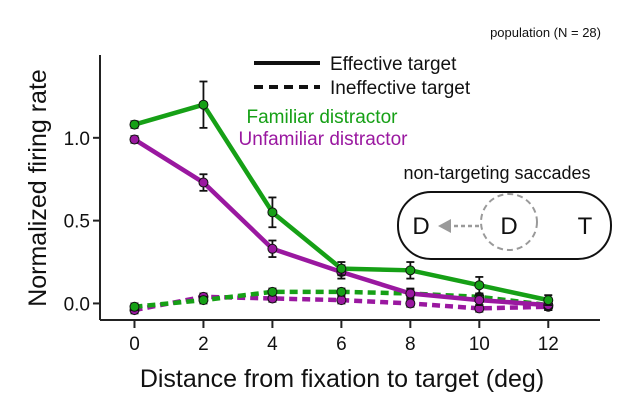 This screenshot has width=644, height=410. What do you see at coordinates (585, 226) in the screenshot?
I see `inset-right-letter: T` at bounding box center [585, 226].